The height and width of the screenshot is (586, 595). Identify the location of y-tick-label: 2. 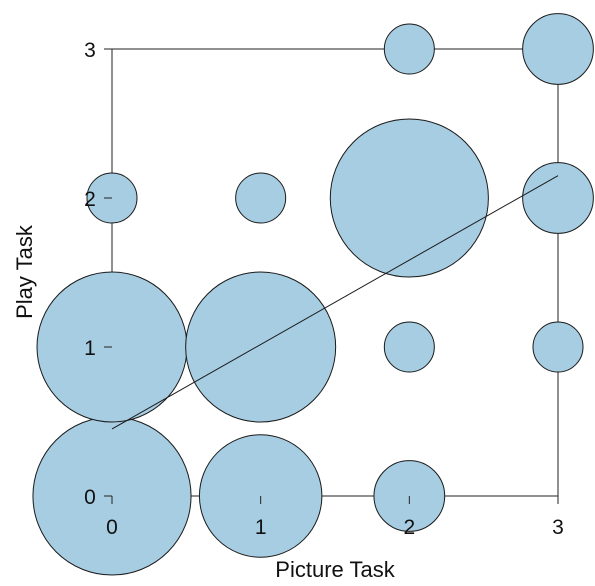
(90, 199).